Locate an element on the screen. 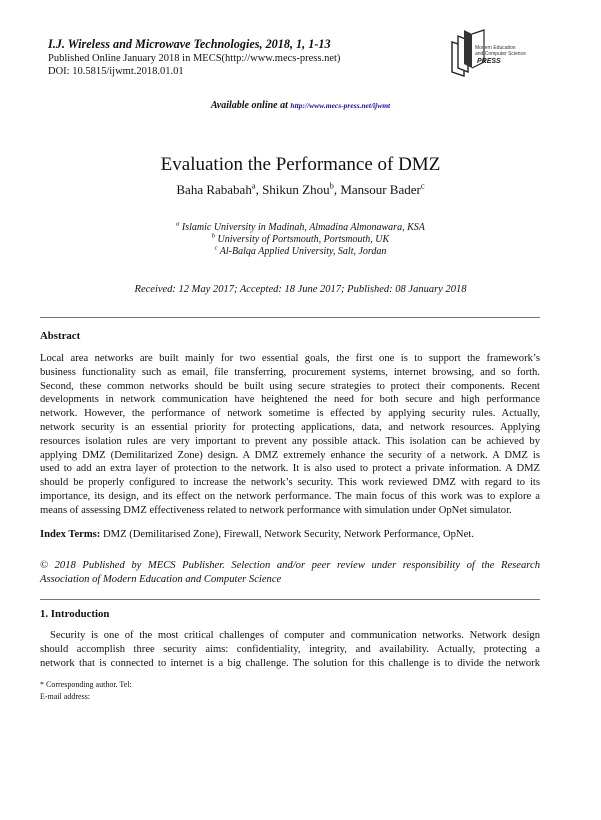 This screenshot has height=820, width=601. affiliation-mark: a is located at coordinates (178, 224).